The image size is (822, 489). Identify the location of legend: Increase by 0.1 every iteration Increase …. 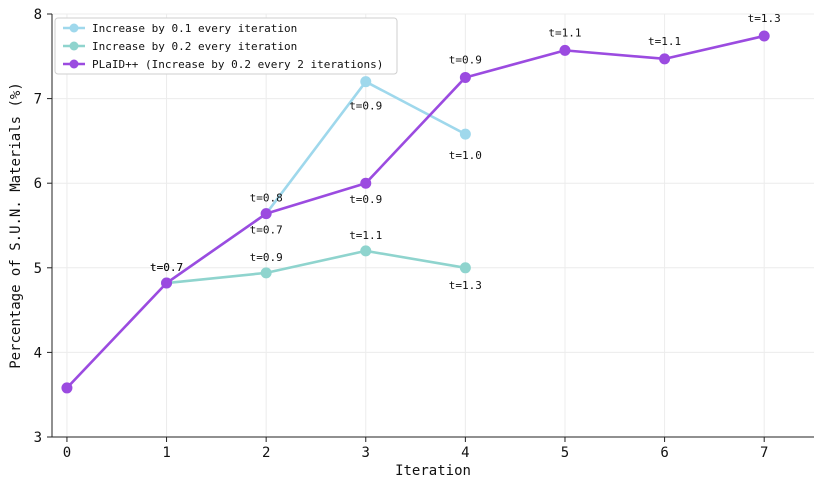
(226, 46).